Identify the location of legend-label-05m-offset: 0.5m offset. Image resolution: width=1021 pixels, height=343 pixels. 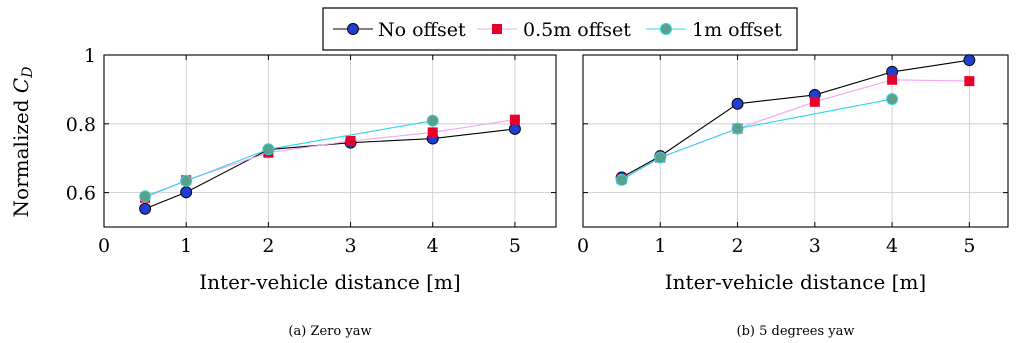
(577, 30).